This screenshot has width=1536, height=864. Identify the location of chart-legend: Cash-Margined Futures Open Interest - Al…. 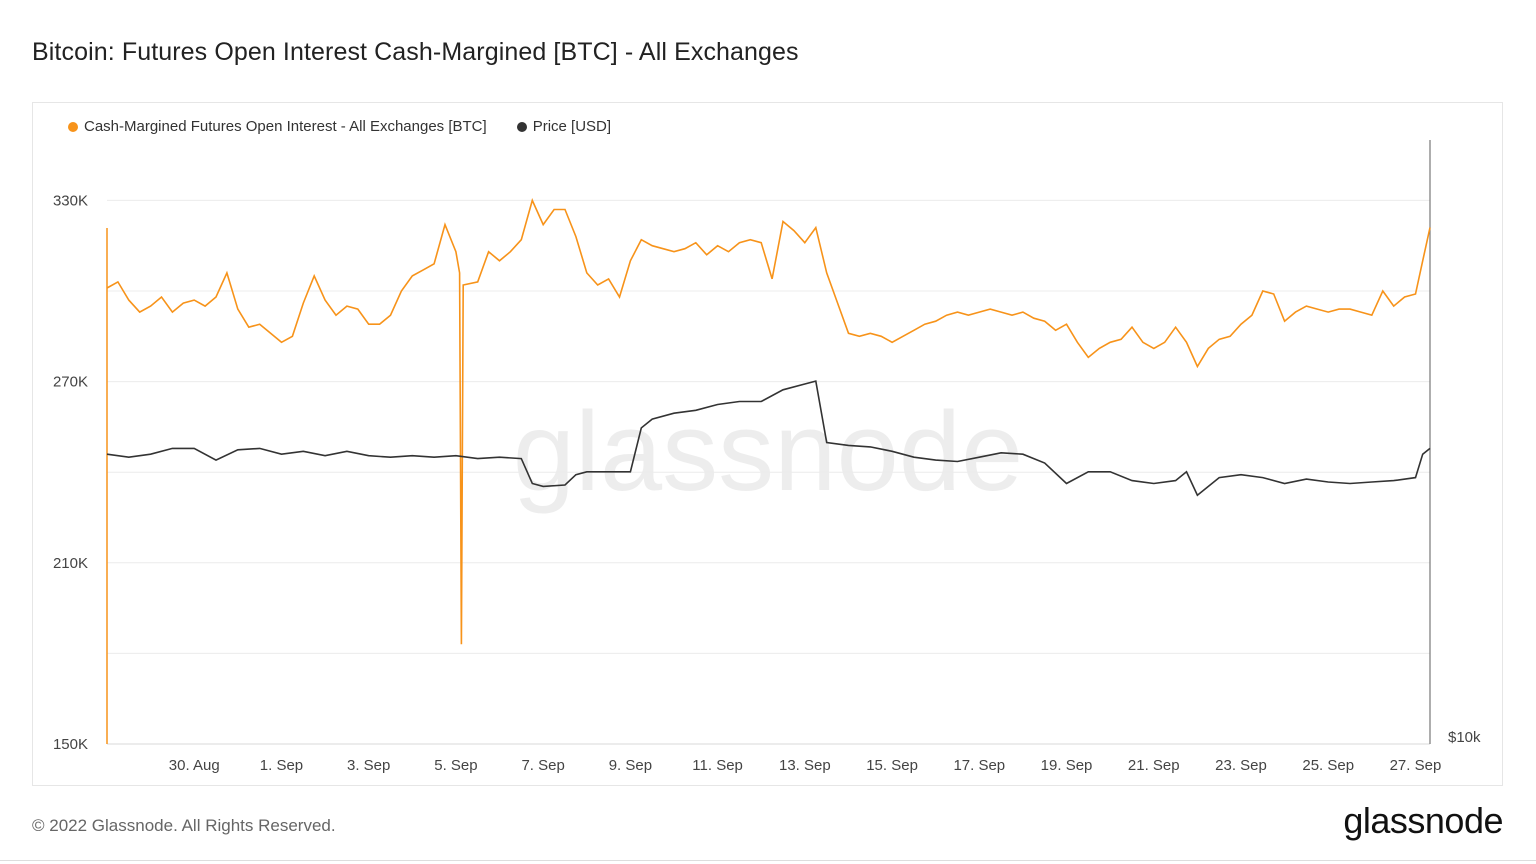
(339, 126).